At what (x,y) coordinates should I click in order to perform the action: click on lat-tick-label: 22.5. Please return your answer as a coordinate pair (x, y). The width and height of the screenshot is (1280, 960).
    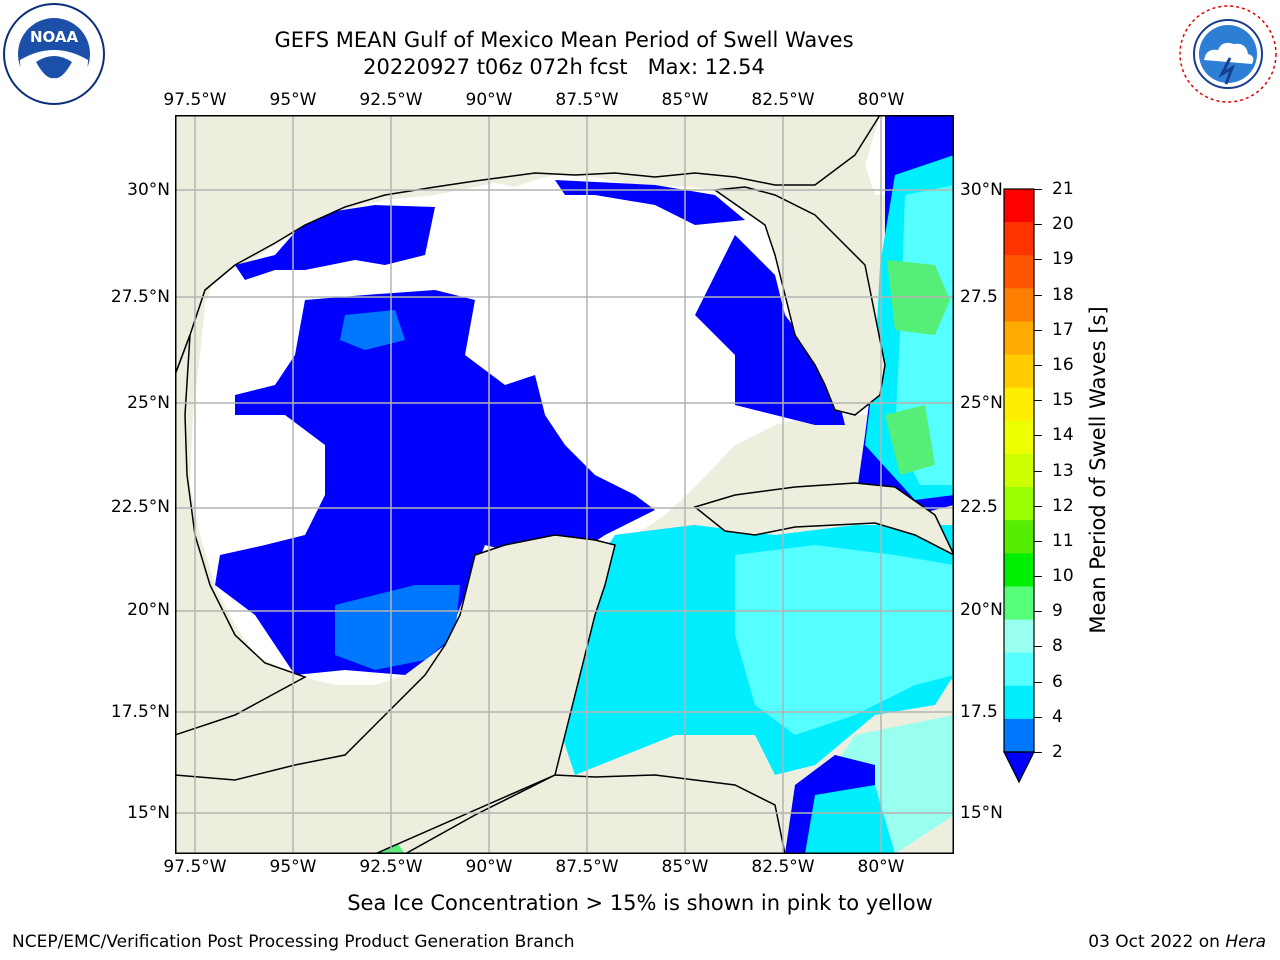
    Looking at the image, I should click on (979, 507).